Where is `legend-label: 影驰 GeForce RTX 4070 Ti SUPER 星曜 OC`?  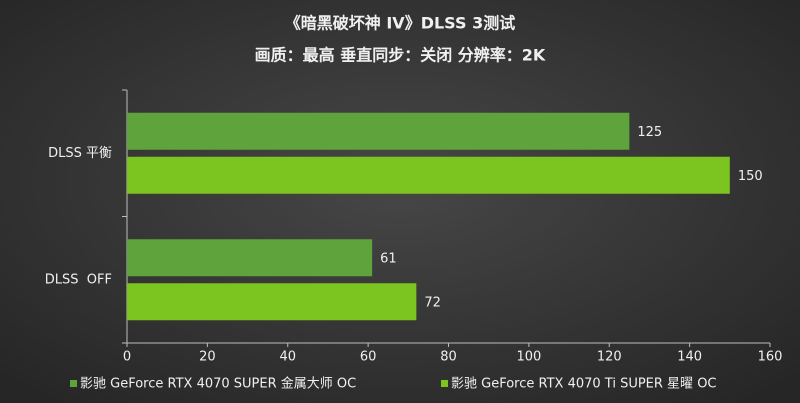 legend-label: 影驰 GeForce RTX 4070 Ti SUPER 星曜 OC is located at coordinates (584, 384).